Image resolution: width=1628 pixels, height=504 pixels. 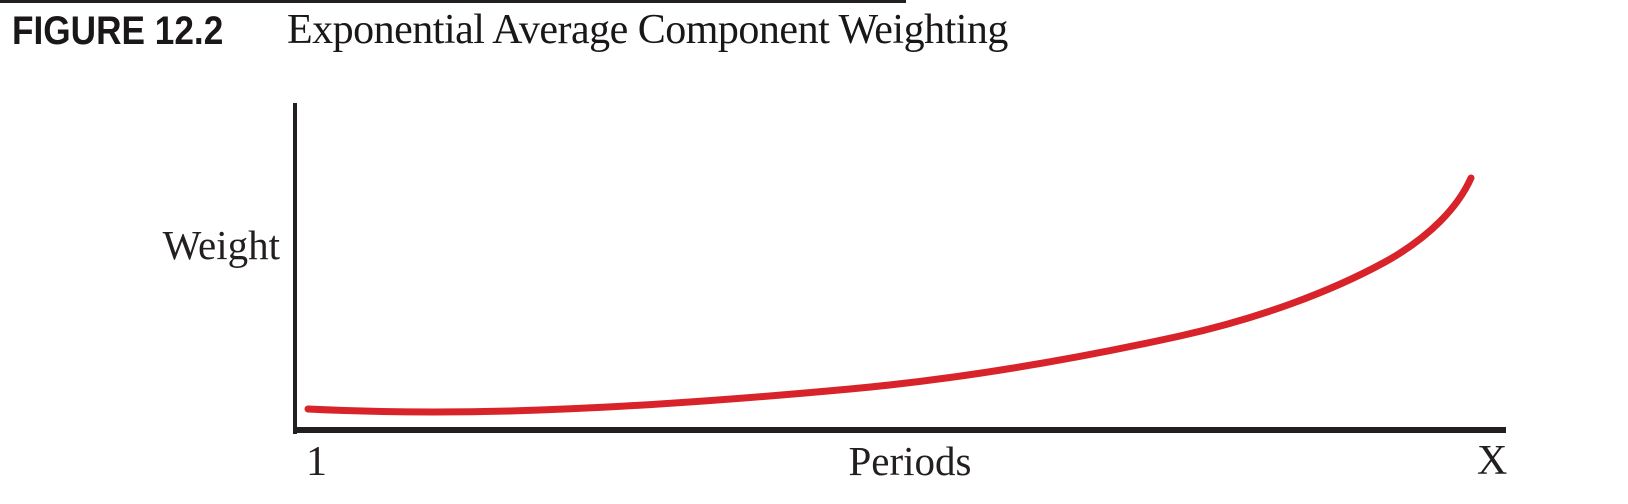 What do you see at coordinates (647, 30) in the screenshot?
I see `figure-title: Exponential Average Component Weighting` at bounding box center [647, 30].